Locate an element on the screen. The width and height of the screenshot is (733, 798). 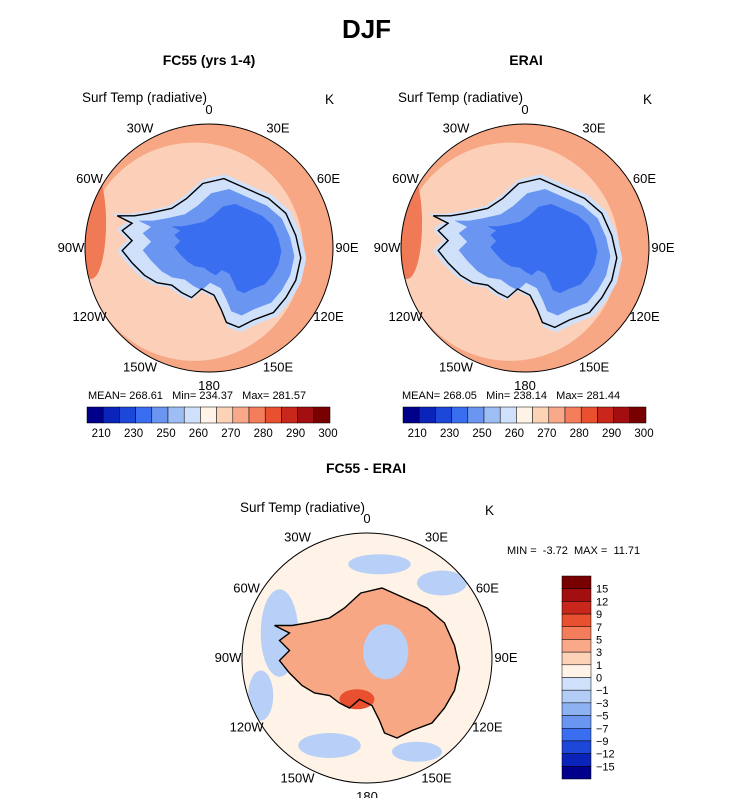
colorbar-tick: 7 is located at coordinates (599, 628).